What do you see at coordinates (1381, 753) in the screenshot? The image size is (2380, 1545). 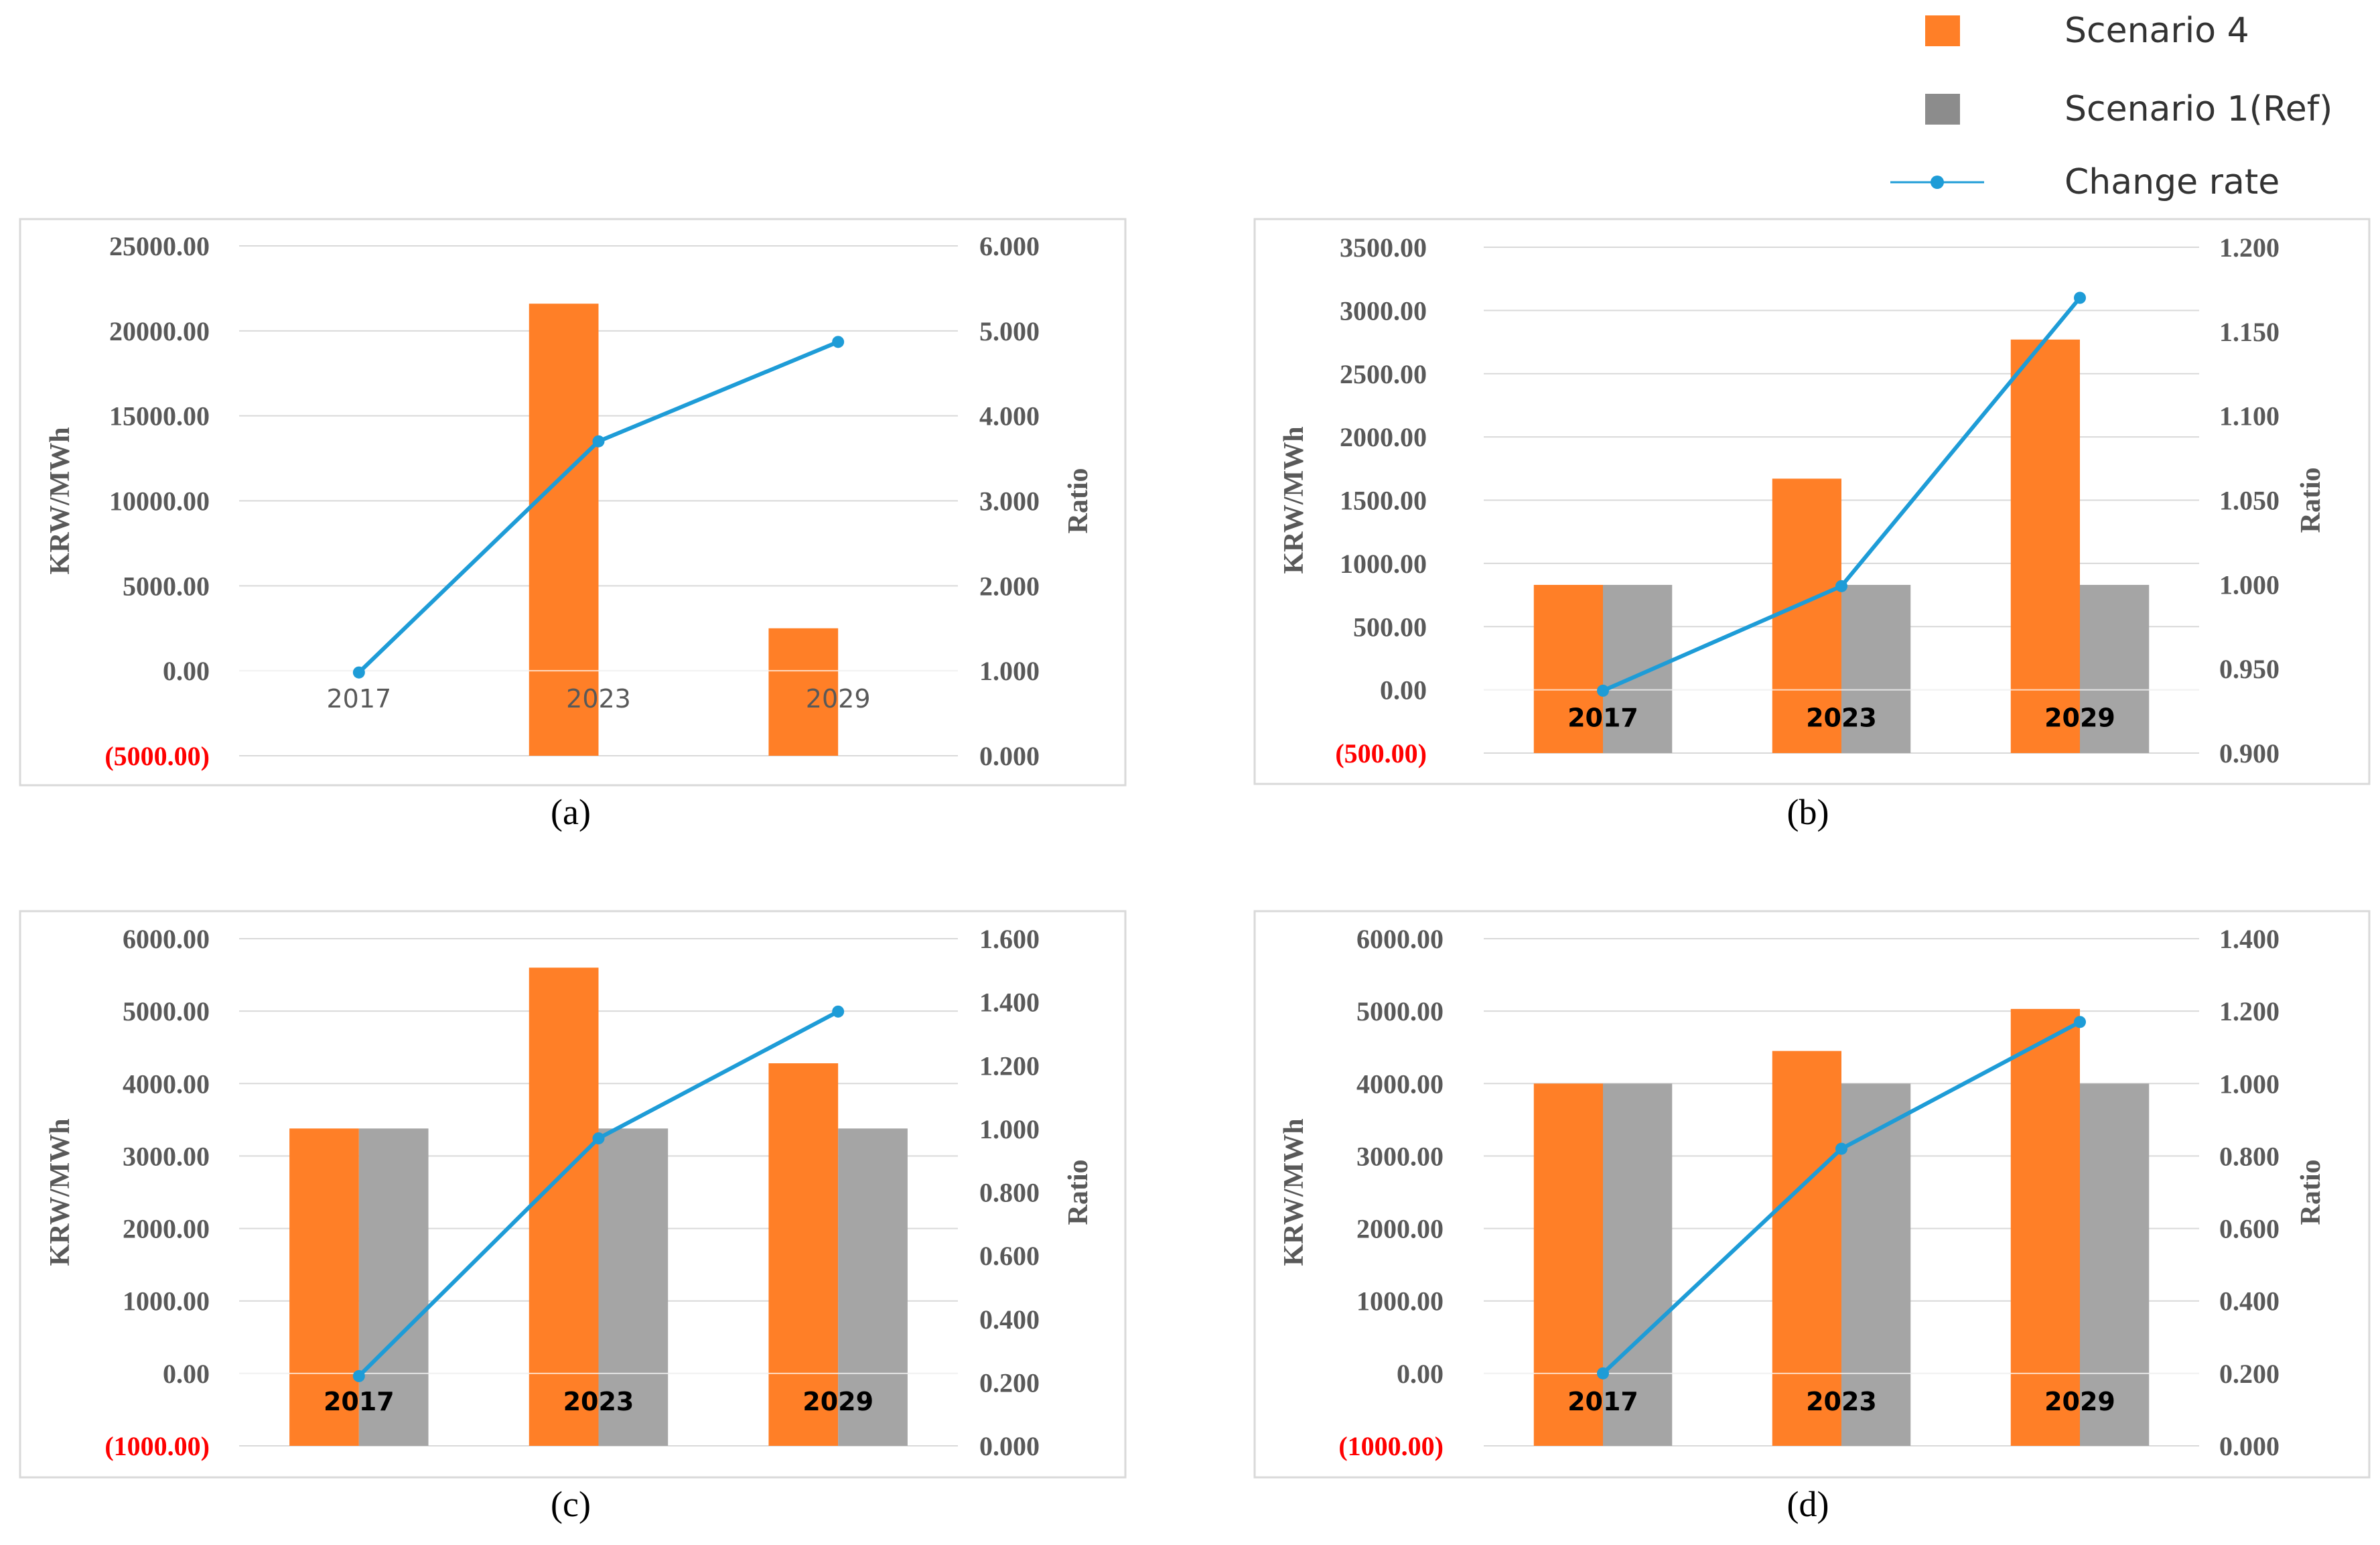 I see `y-tick-label: (500.00)` at bounding box center [1381, 753].